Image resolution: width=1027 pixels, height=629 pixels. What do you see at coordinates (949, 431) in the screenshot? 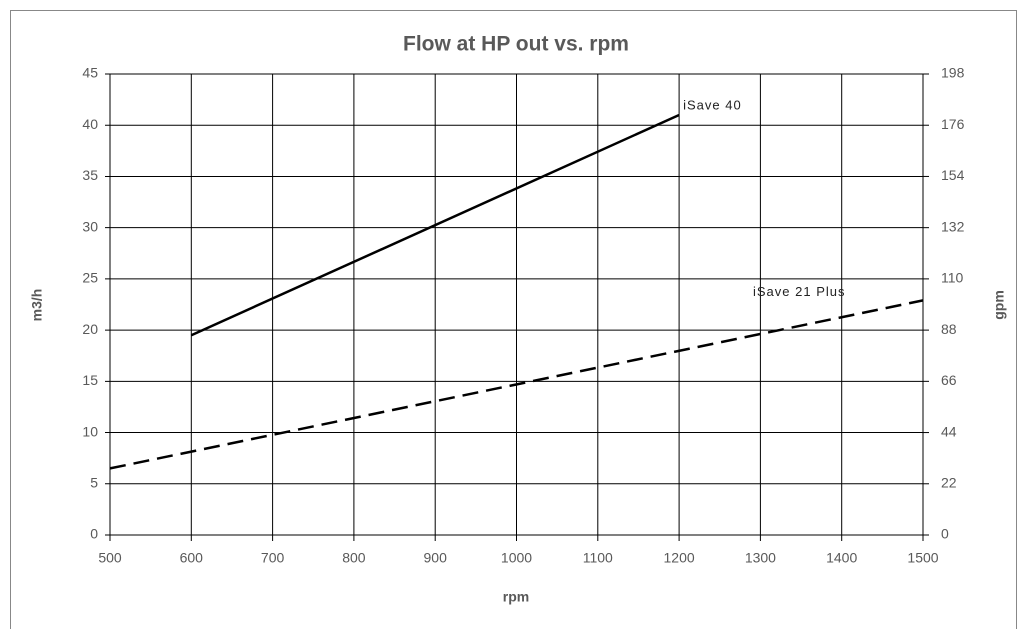
I see `y2-tick-label: 44` at bounding box center [949, 431].